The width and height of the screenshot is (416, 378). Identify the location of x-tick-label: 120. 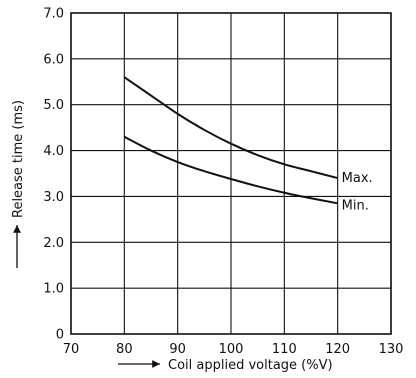
(337, 349).